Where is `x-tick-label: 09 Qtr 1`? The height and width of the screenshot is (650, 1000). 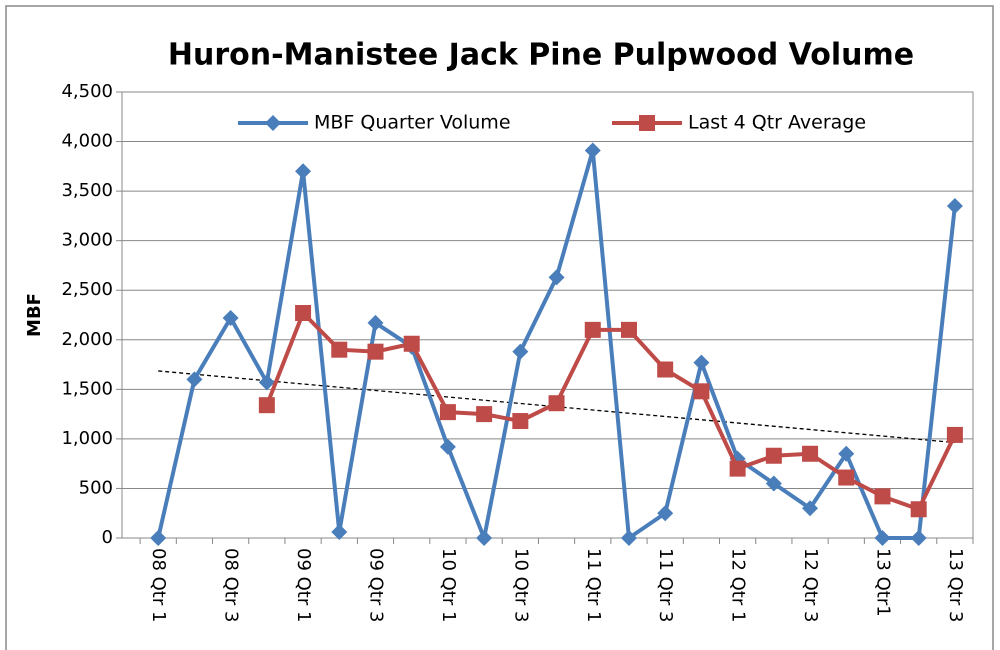 x-tick-label: 09 Qtr 1 is located at coordinates (303, 585).